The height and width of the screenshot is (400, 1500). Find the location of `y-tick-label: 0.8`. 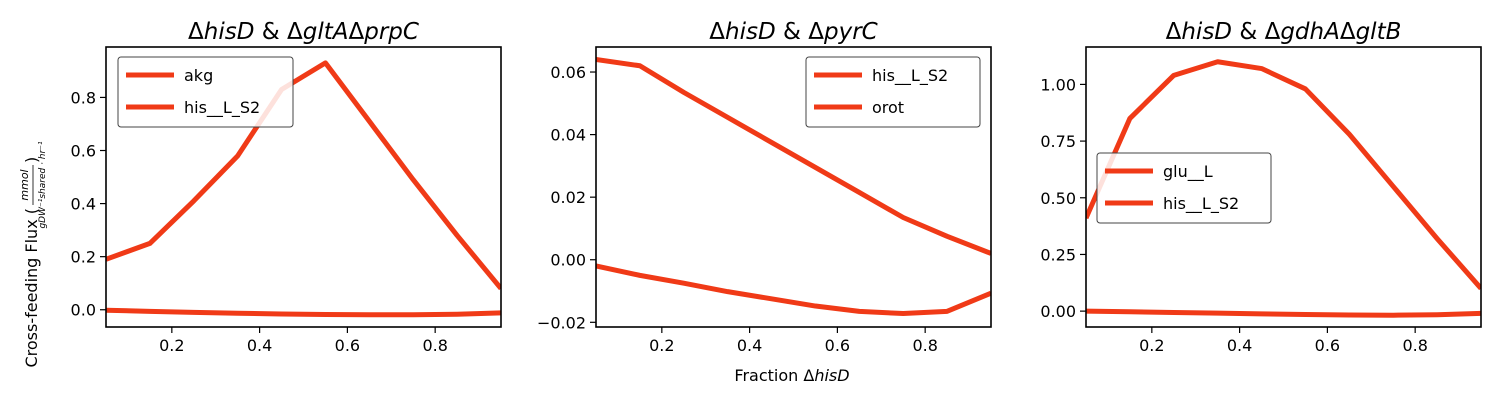

y-tick-label: 0.8 is located at coordinates (83, 97).